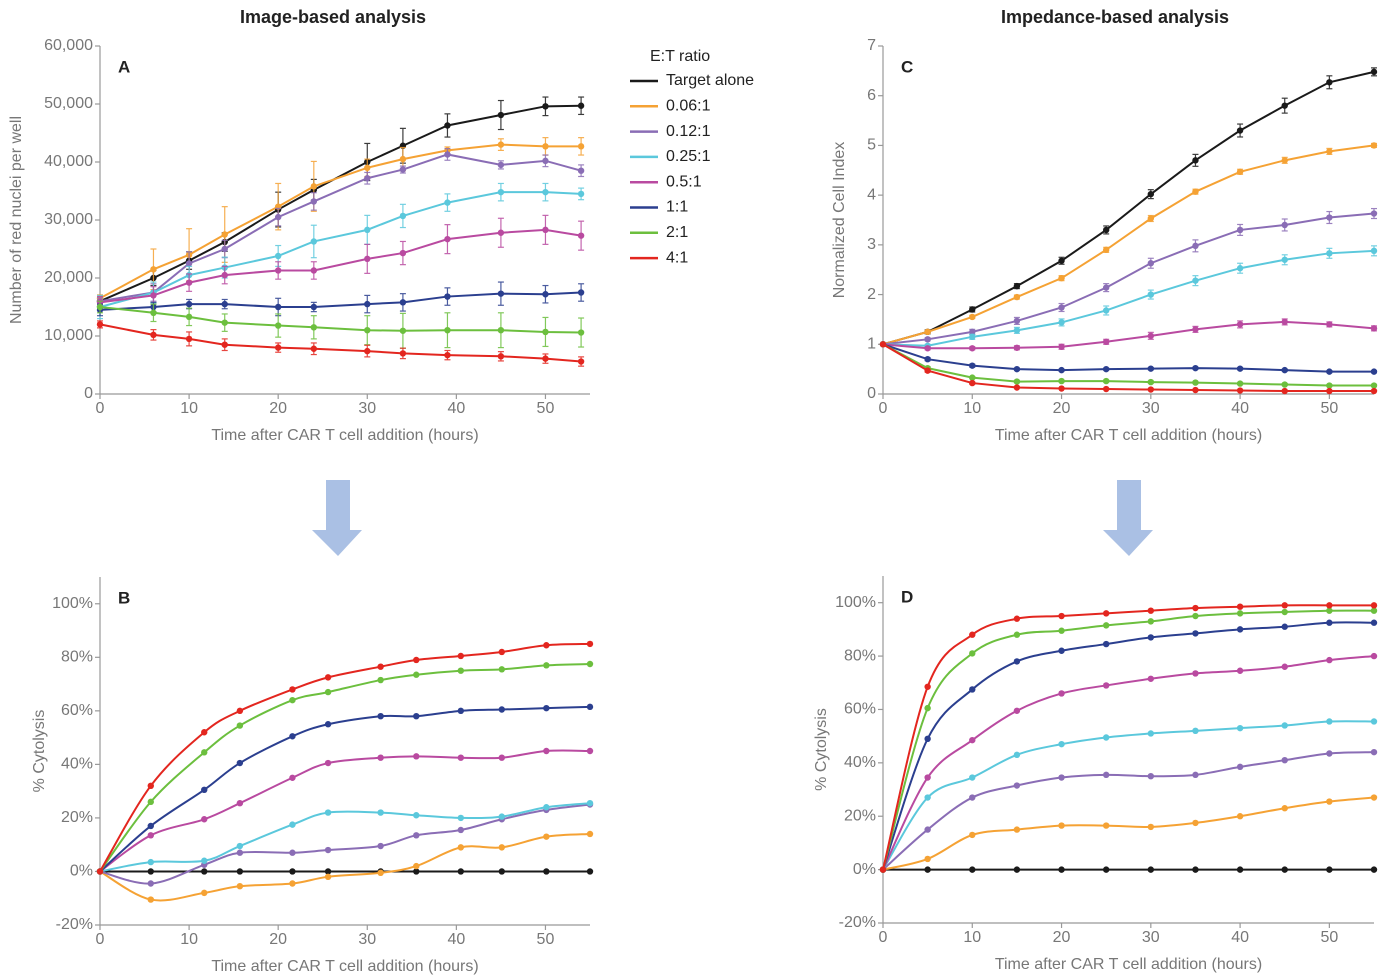 The image size is (1385, 978). What do you see at coordinates (821, 749) in the screenshot?
I see `y-axis-label: % Cytolysis` at bounding box center [821, 749].